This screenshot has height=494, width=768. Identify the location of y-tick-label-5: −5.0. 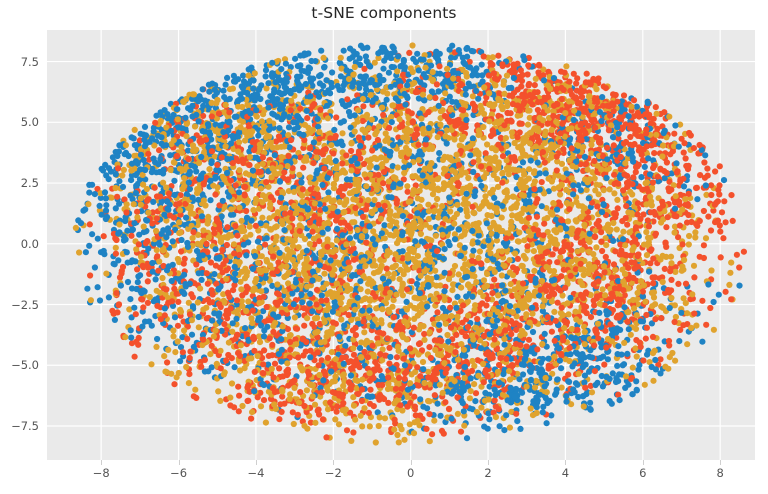
(25, 365).